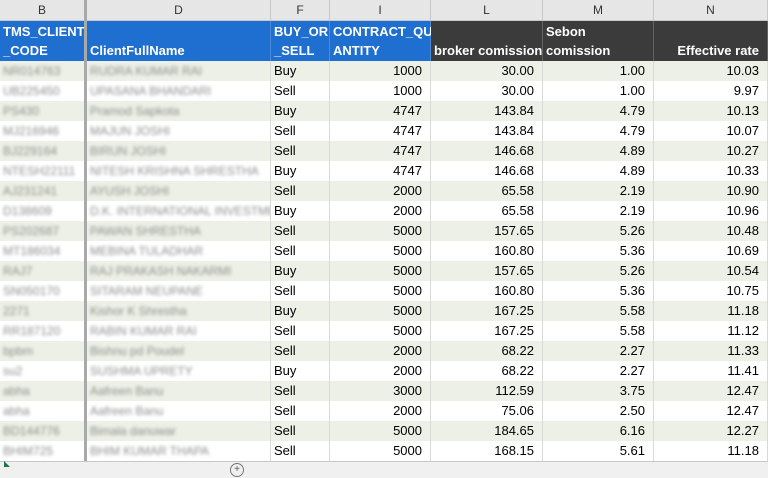 This screenshot has width=768, height=478. Describe the element at coordinates (598, 251) in the screenshot. I see `cell-sebon-commission: 5.36` at that location.